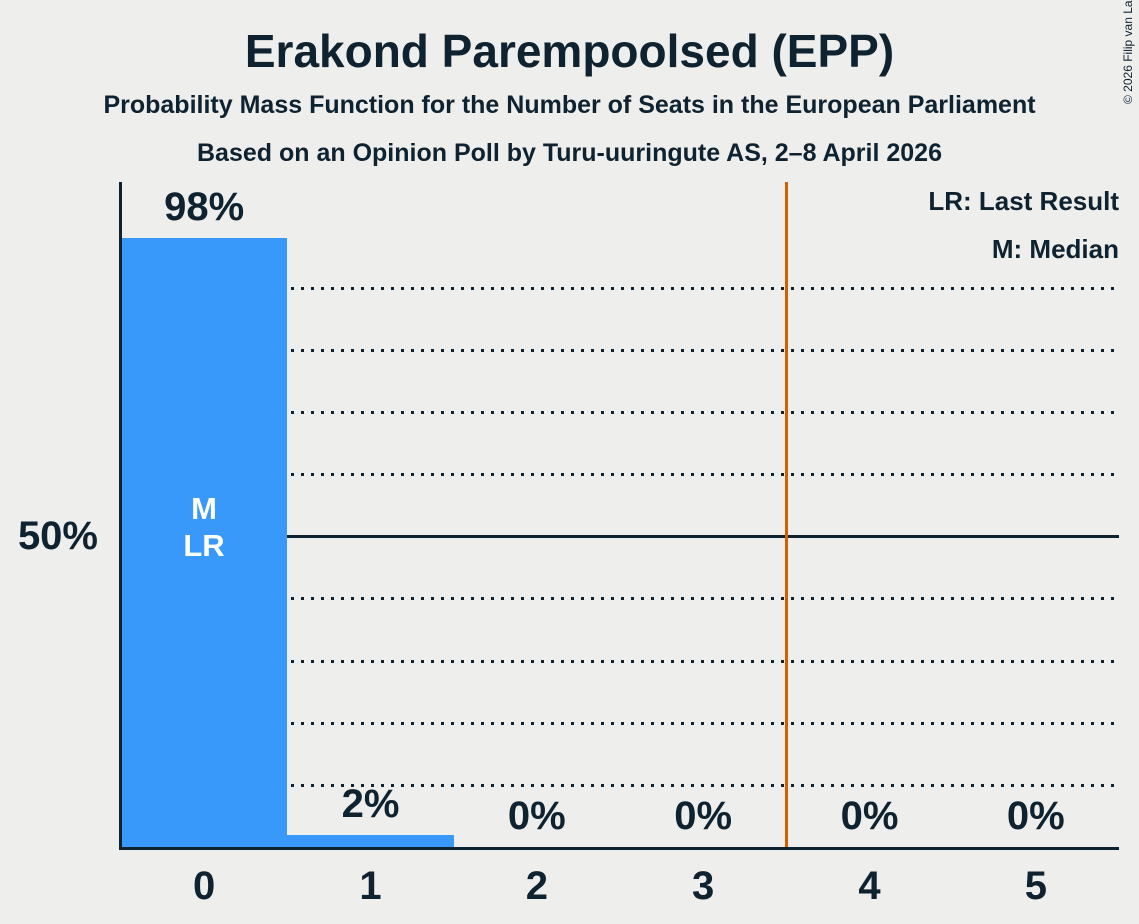 The height and width of the screenshot is (924, 1139). What do you see at coordinates (620, 350) in the screenshot?
I see `gridline-80pct` at bounding box center [620, 350].